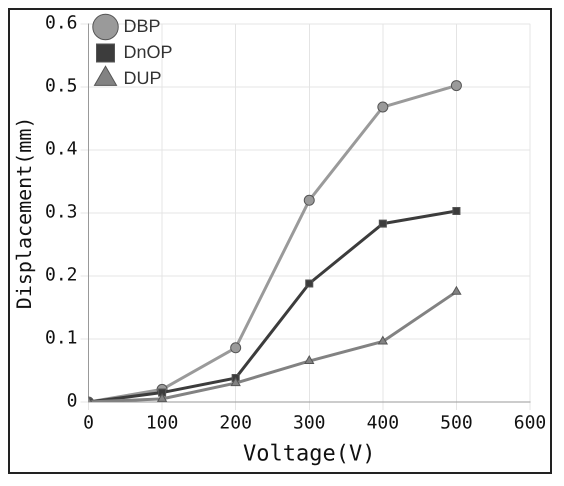  I want to click on y-tick-label: 0.5, so click(61, 86).